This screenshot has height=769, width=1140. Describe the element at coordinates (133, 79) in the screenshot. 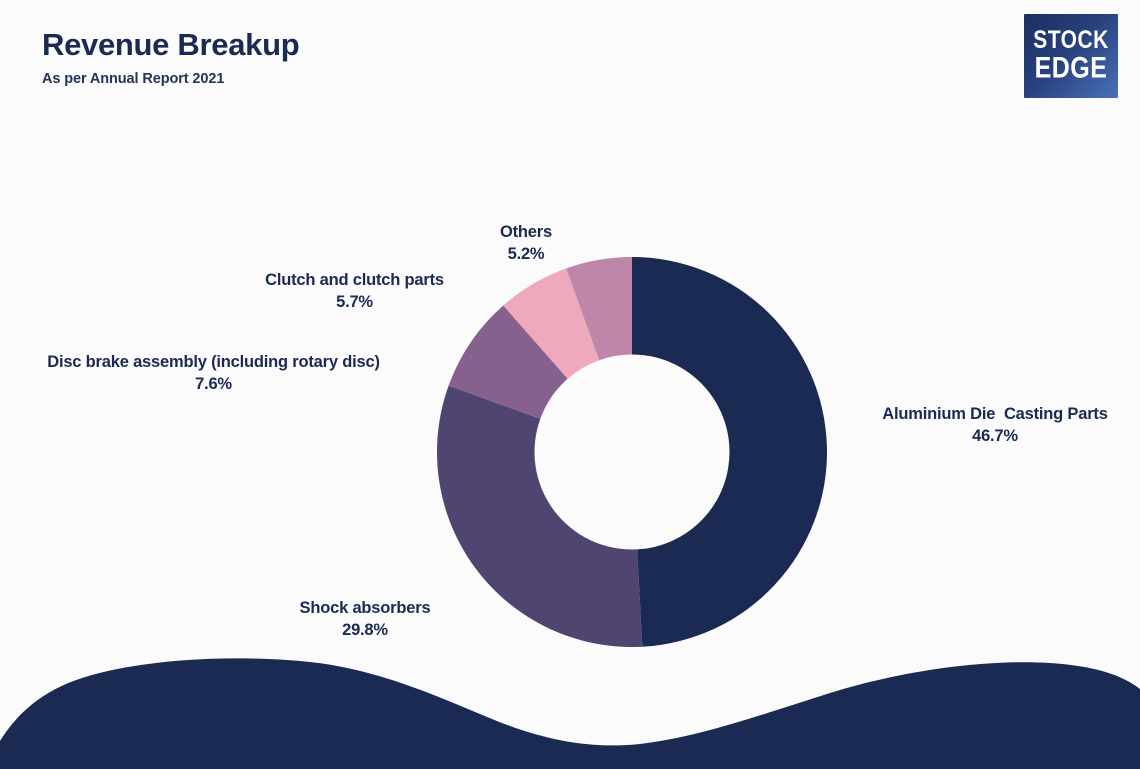

I see `page-subtitle: As per Annual Report 2021` at that location.